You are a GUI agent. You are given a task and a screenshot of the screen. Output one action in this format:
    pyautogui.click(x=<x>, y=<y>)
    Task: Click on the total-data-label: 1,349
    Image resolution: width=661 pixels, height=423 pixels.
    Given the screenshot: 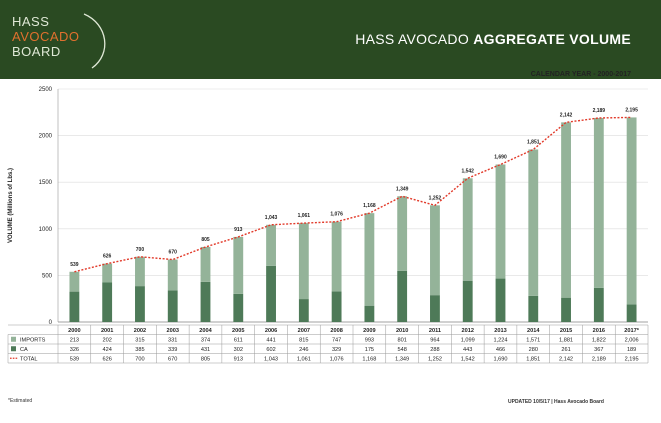 What is the action you would take?
    pyautogui.click(x=402, y=189)
    